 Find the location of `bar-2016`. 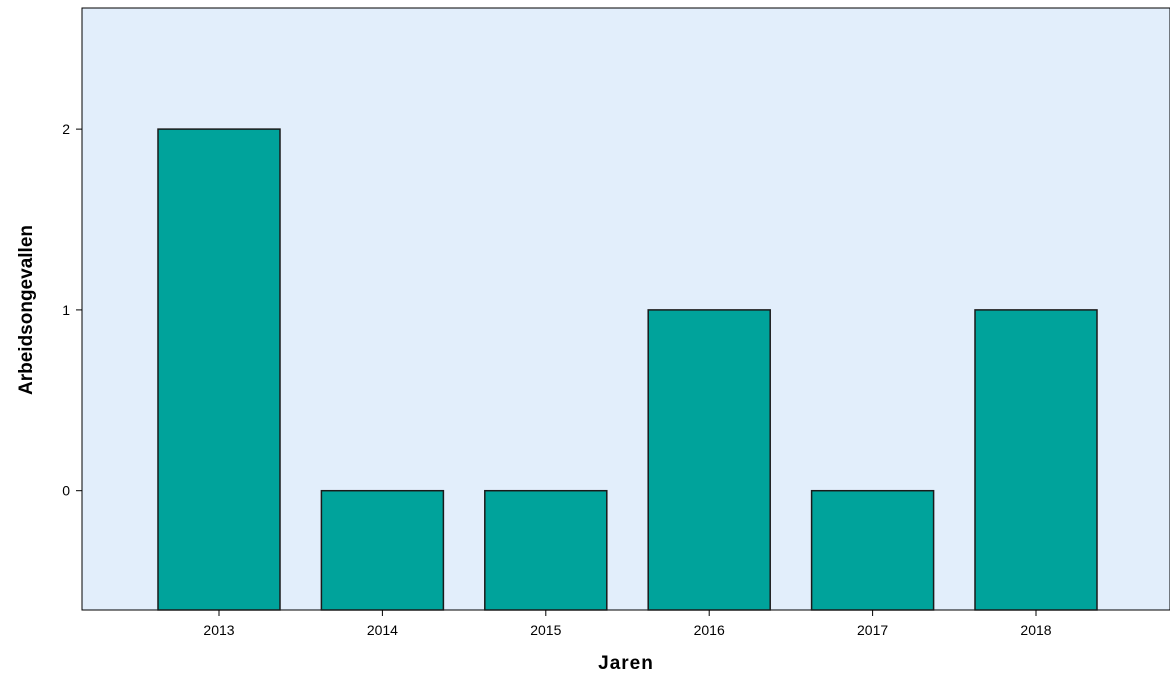

bar-2016 is located at coordinates (709, 460).